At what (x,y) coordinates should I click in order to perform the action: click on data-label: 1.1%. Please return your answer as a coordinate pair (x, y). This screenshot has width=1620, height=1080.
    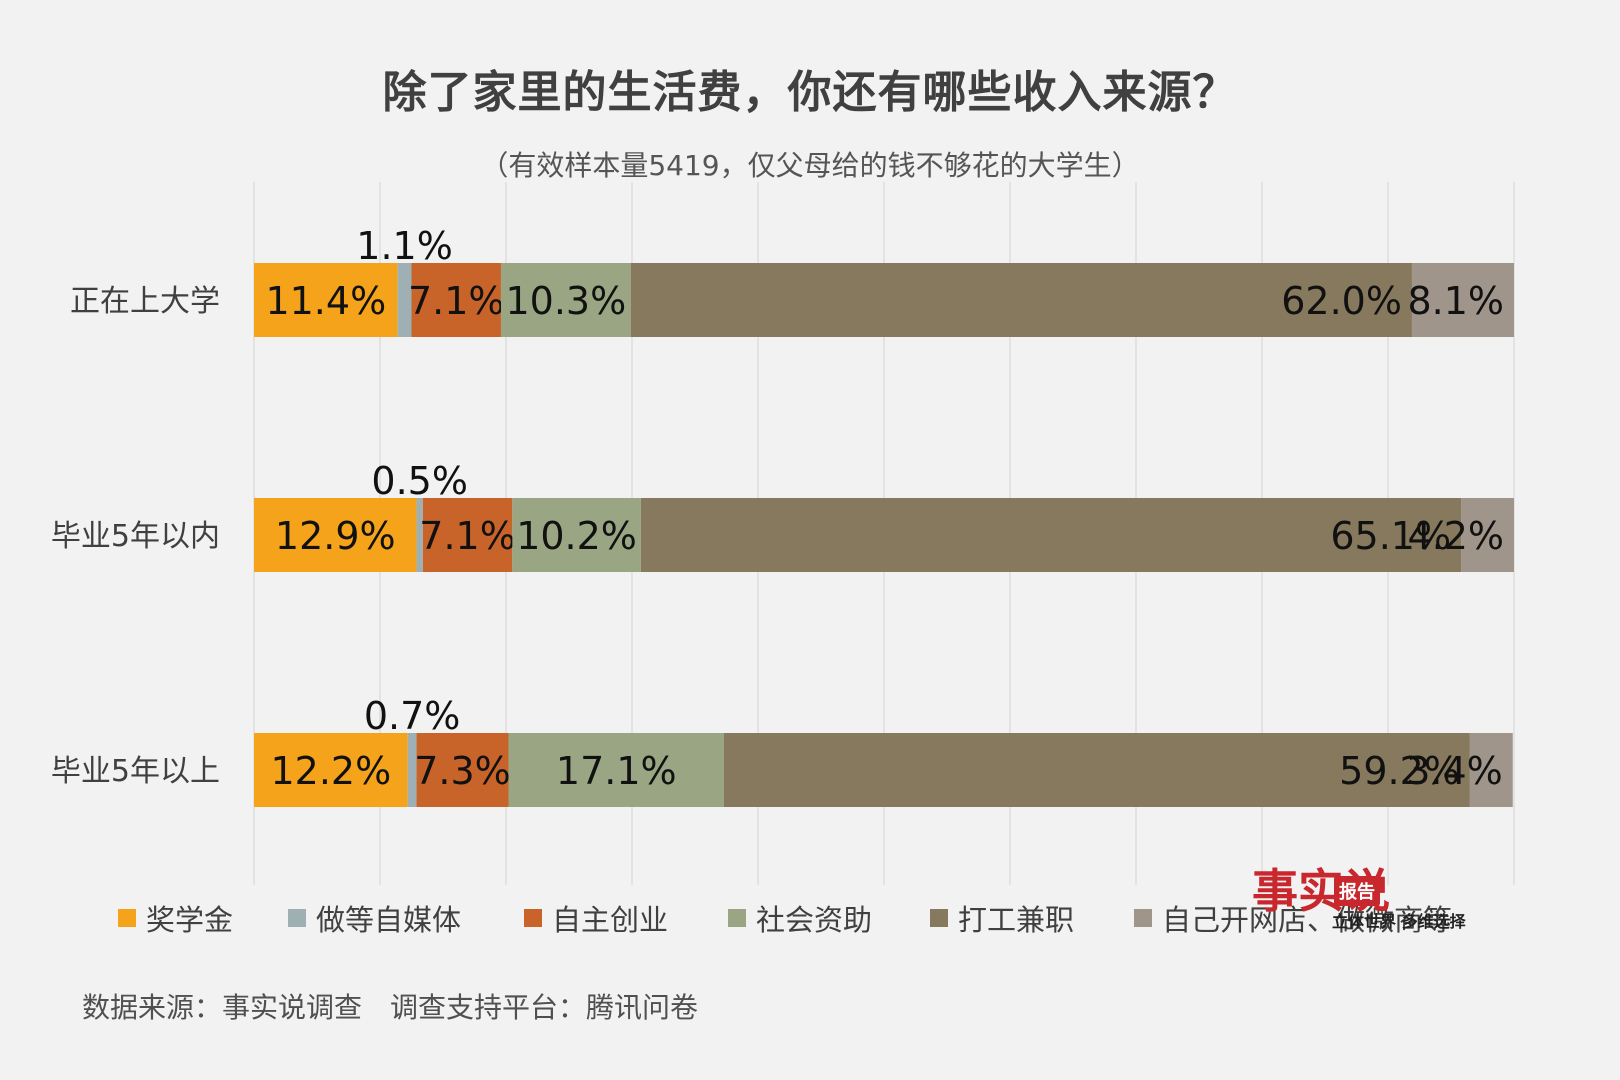
    Looking at the image, I should click on (404, 246).